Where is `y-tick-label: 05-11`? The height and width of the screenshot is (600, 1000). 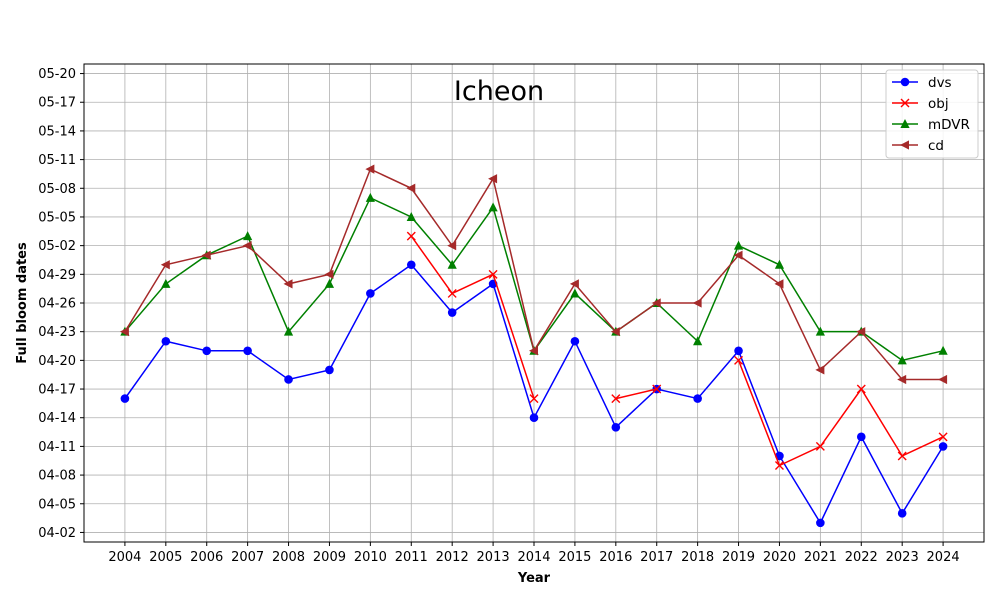
y-tick-label: 05-11 is located at coordinates (57, 160).